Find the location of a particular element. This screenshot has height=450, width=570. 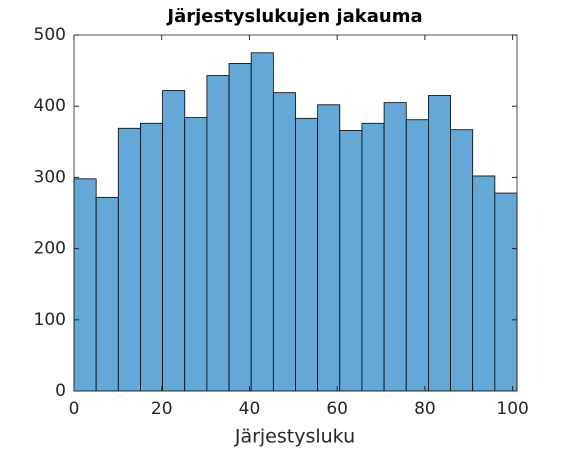

y-tick-label: 200 is located at coordinates (50, 249).